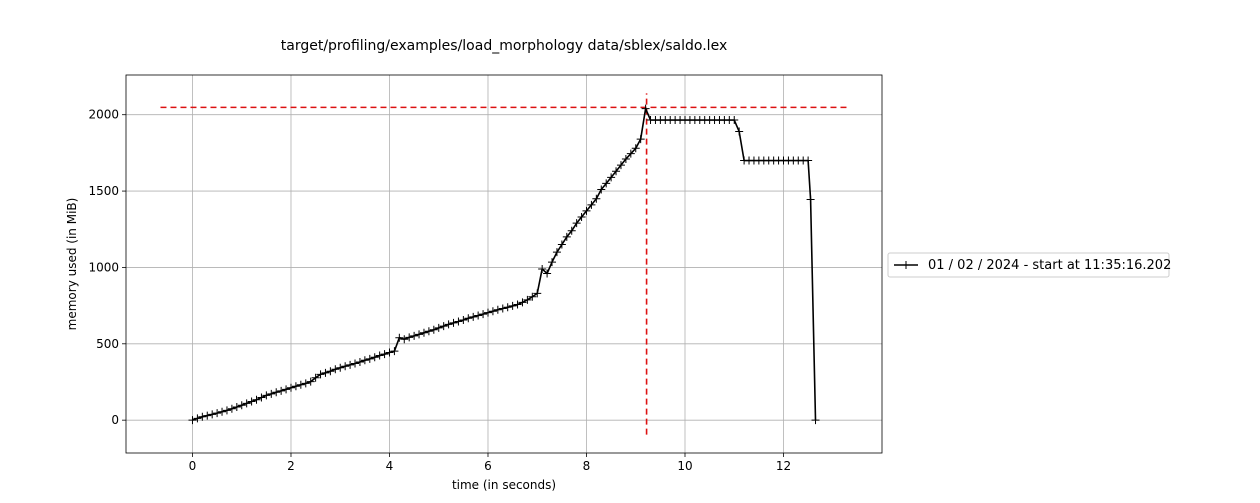  What do you see at coordinates (103, 115) in the screenshot?
I see `y-tick-label: 2000` at bounding box center [103, 115].